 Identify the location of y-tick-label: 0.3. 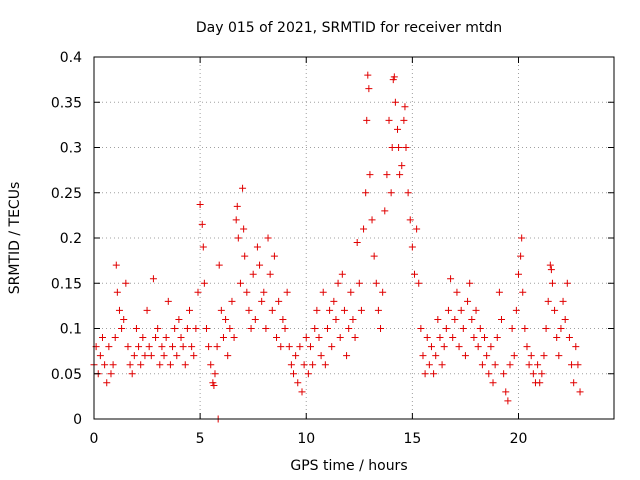
(71, 149).